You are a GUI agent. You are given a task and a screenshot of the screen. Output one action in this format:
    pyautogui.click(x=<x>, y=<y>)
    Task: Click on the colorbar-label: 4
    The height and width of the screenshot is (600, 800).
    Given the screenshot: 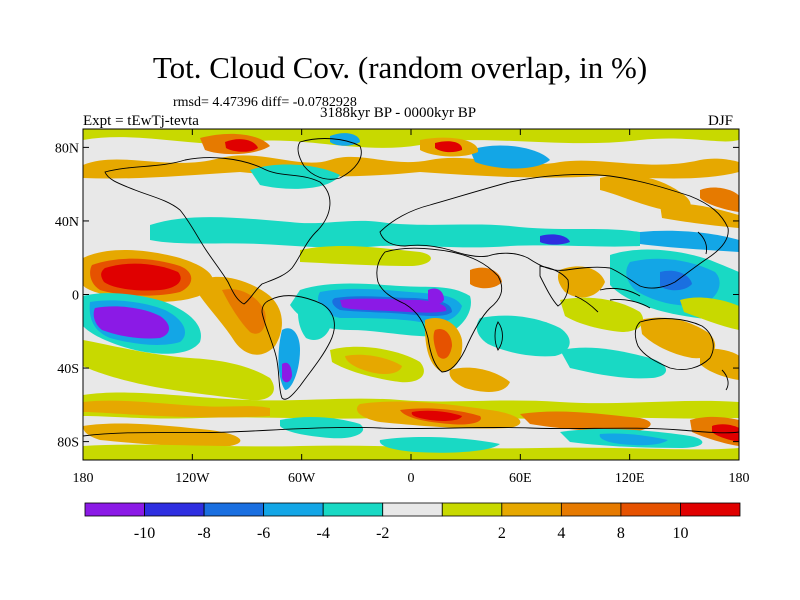 What is the action you would take?
    pyautogui.click(x=561, y=533)
    